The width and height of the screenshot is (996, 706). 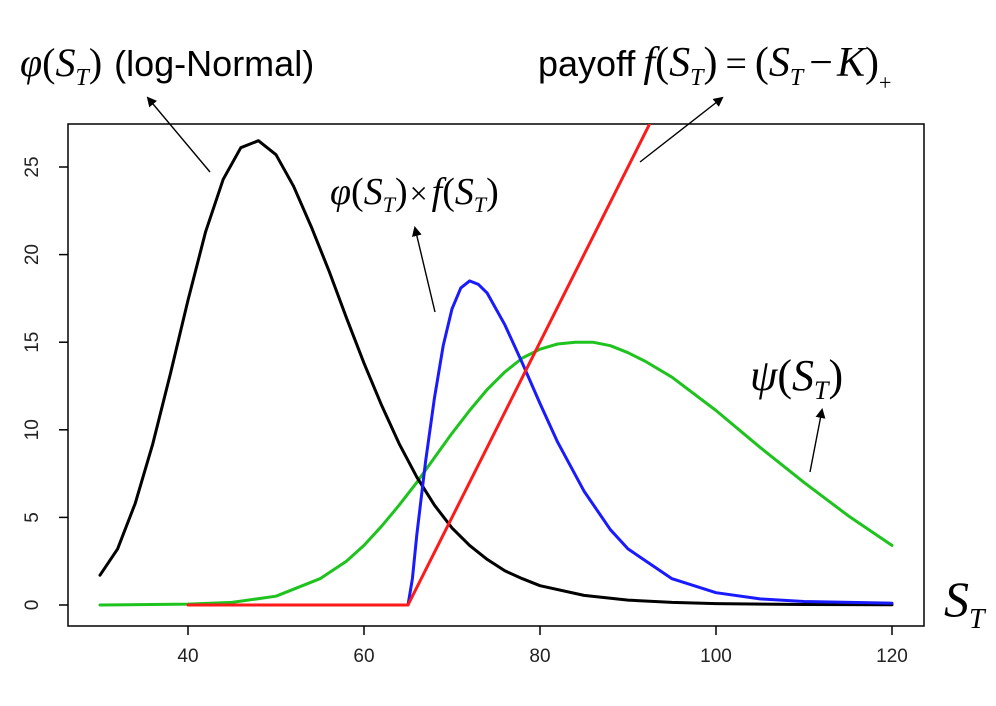 I want to click on x-tick-label: 120, so click(x=892, y=656).